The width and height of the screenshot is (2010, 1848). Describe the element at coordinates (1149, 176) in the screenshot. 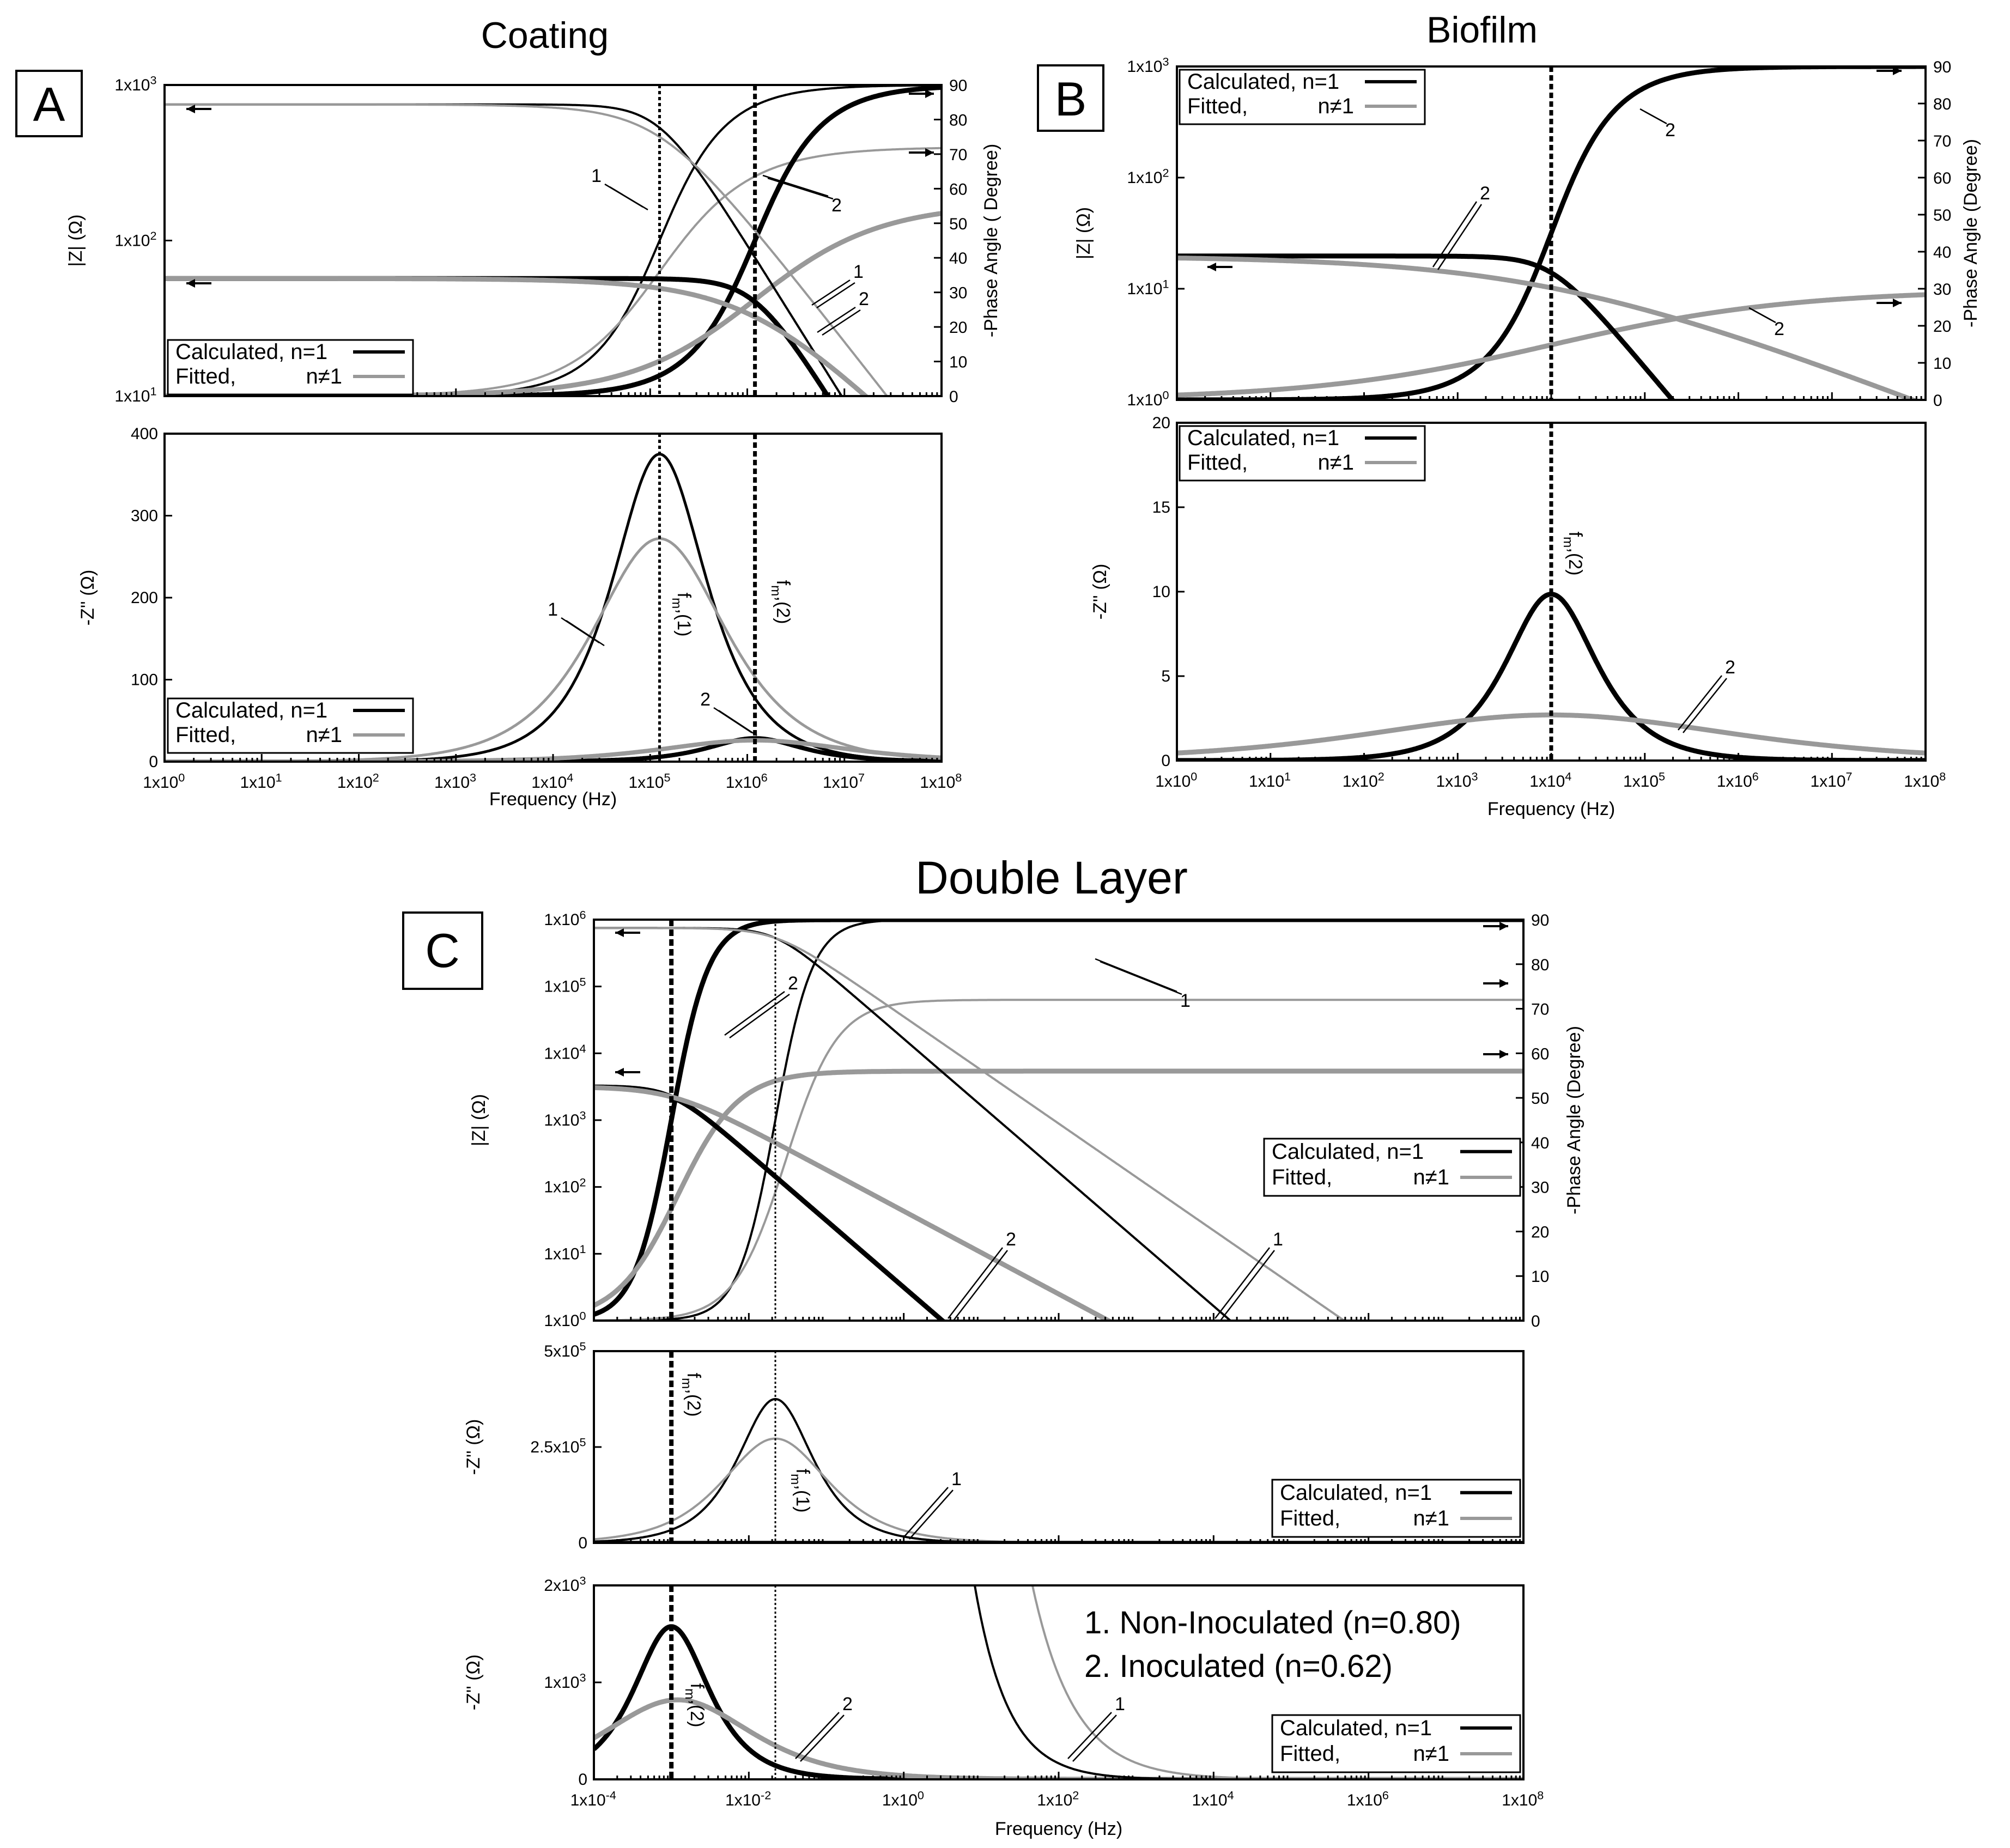

I see `y-tick-label: 1x10²` at that location.